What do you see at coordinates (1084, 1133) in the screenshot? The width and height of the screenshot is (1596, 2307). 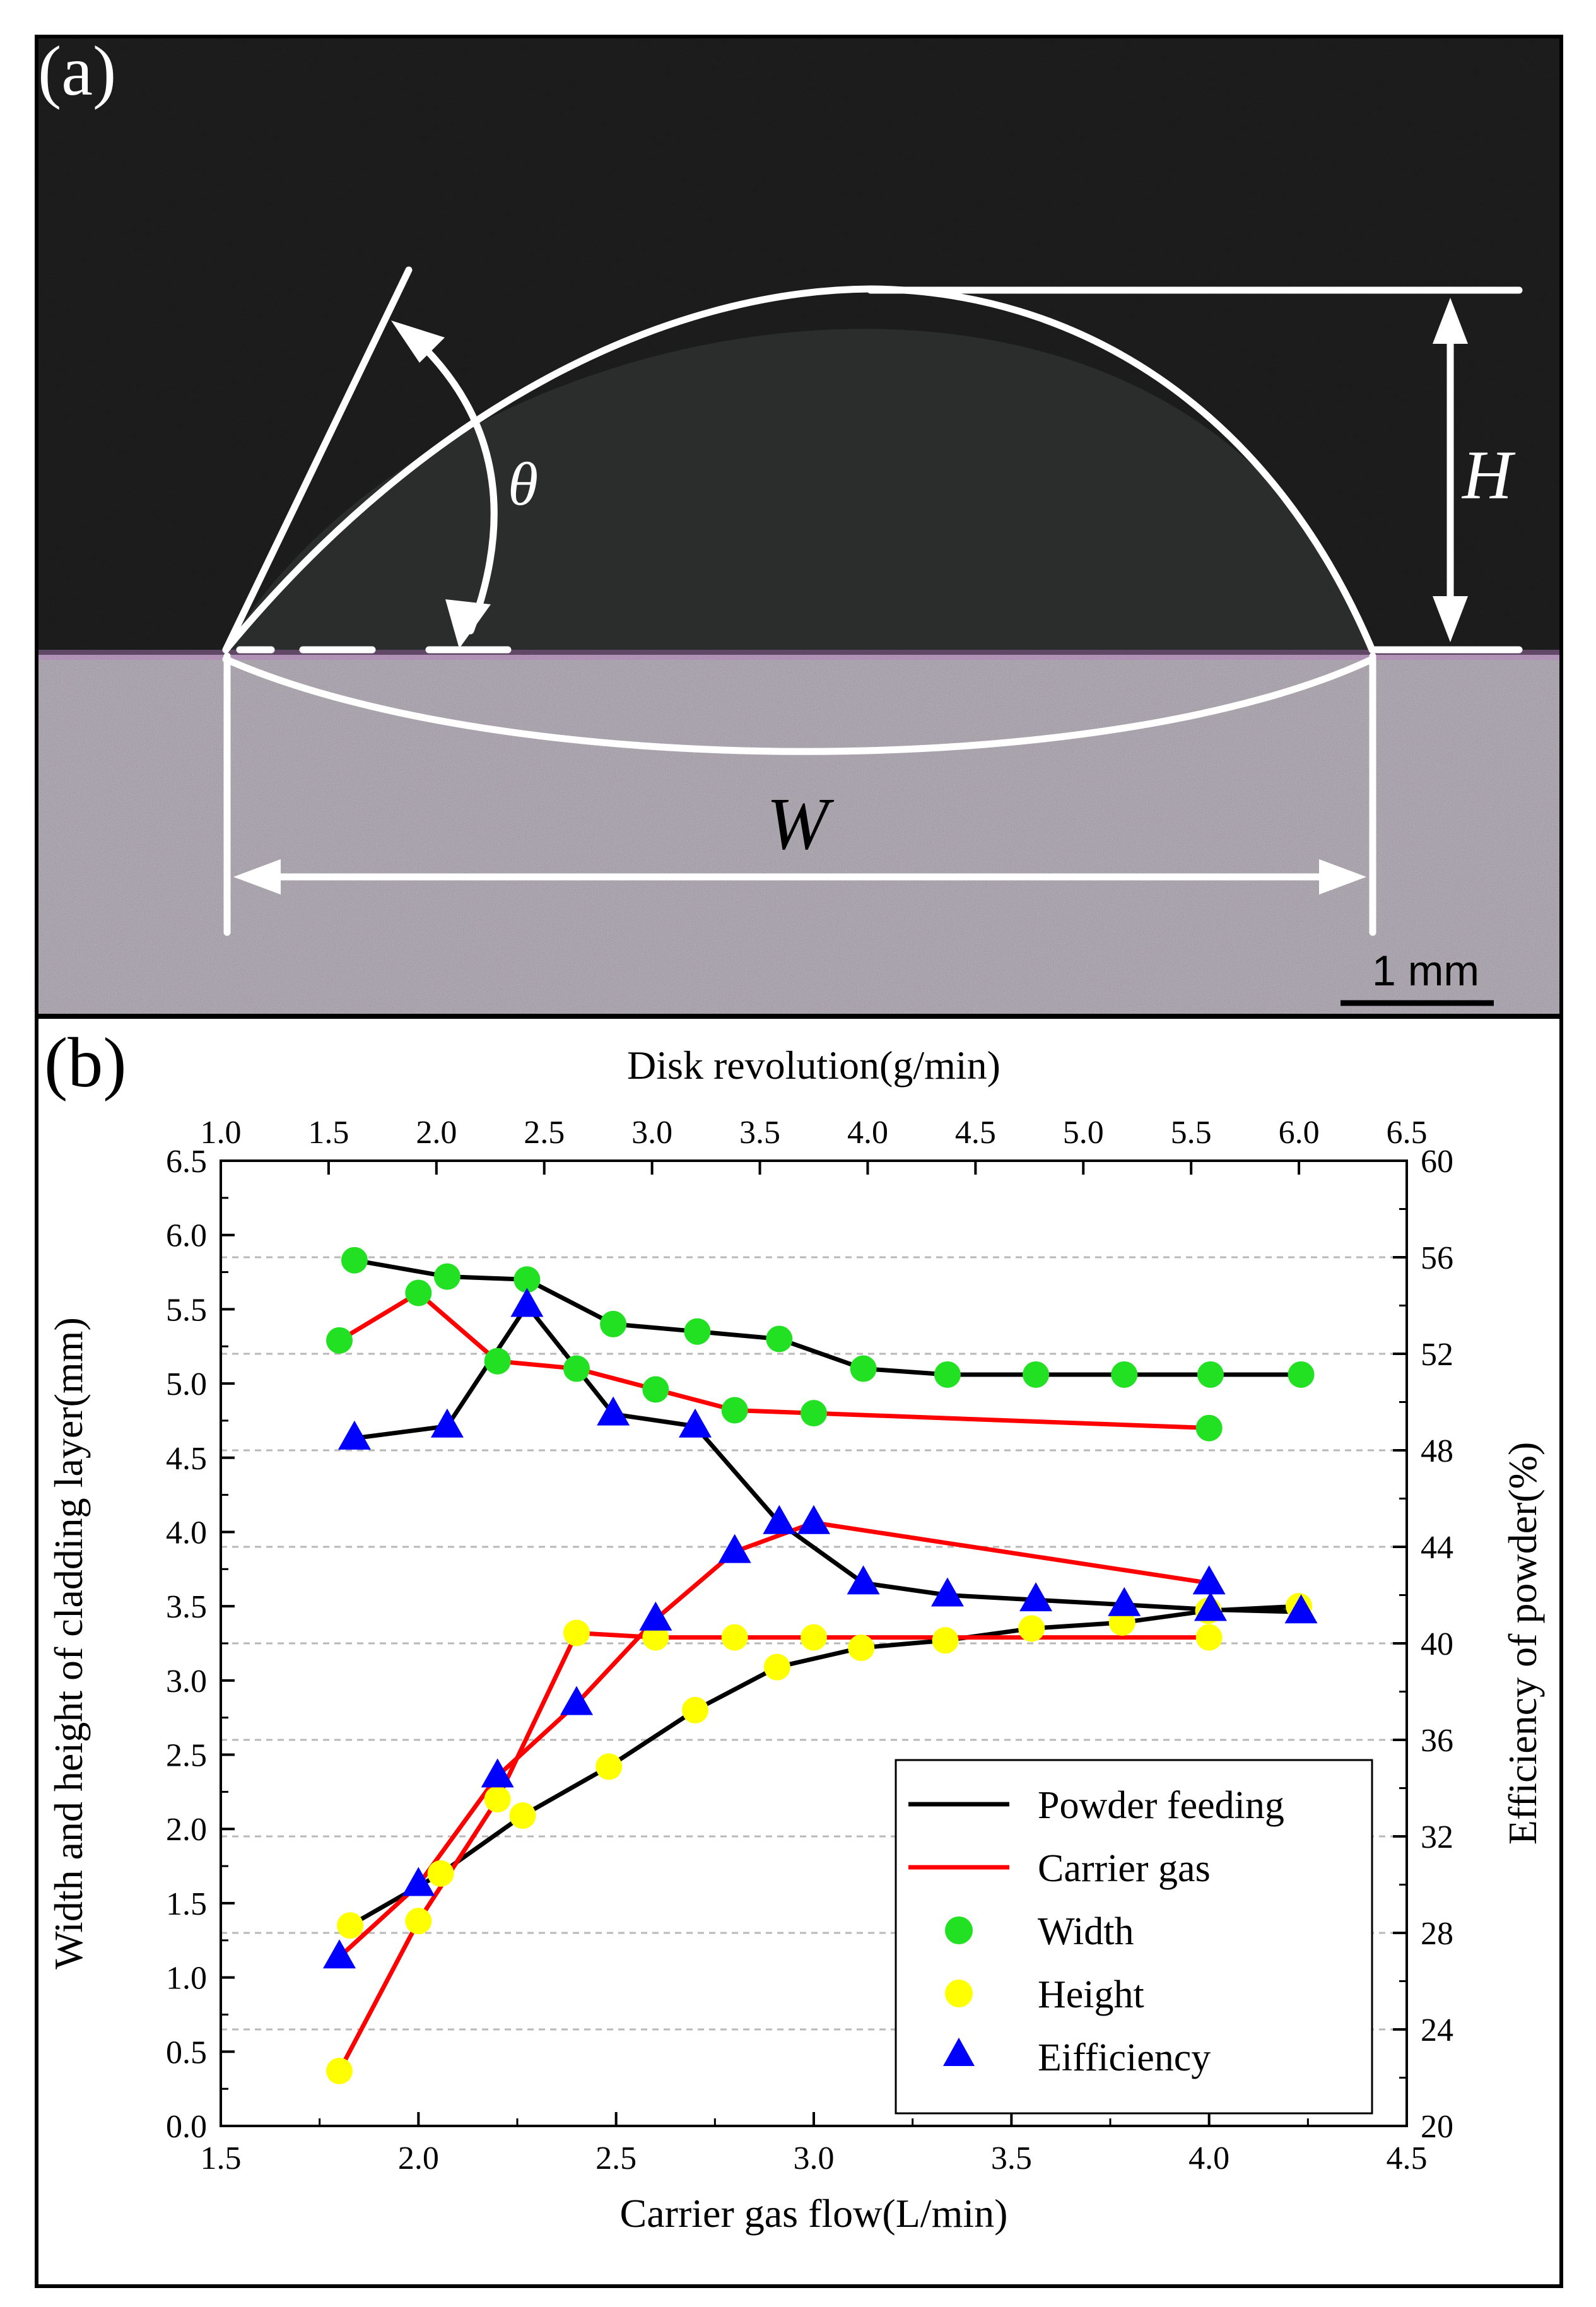 I see `x2-tick-label: 5.0` at bounding box center [1084, 1133].